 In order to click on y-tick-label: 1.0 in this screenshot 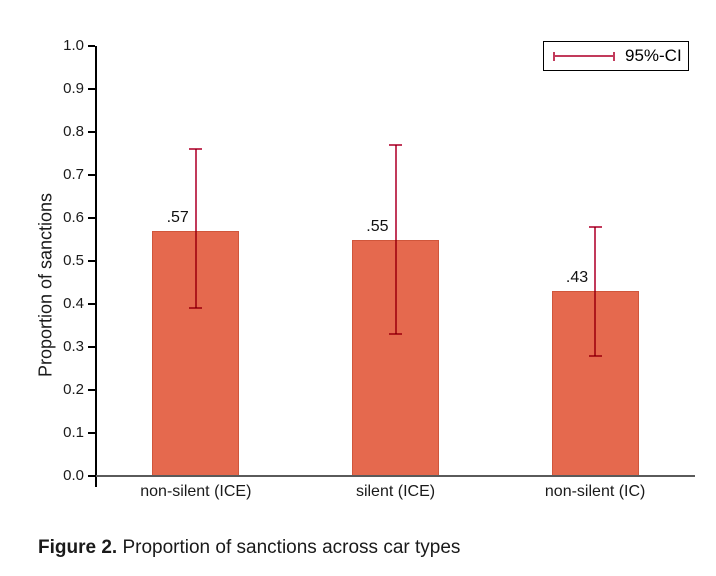, I will do `click(73, 45)`.